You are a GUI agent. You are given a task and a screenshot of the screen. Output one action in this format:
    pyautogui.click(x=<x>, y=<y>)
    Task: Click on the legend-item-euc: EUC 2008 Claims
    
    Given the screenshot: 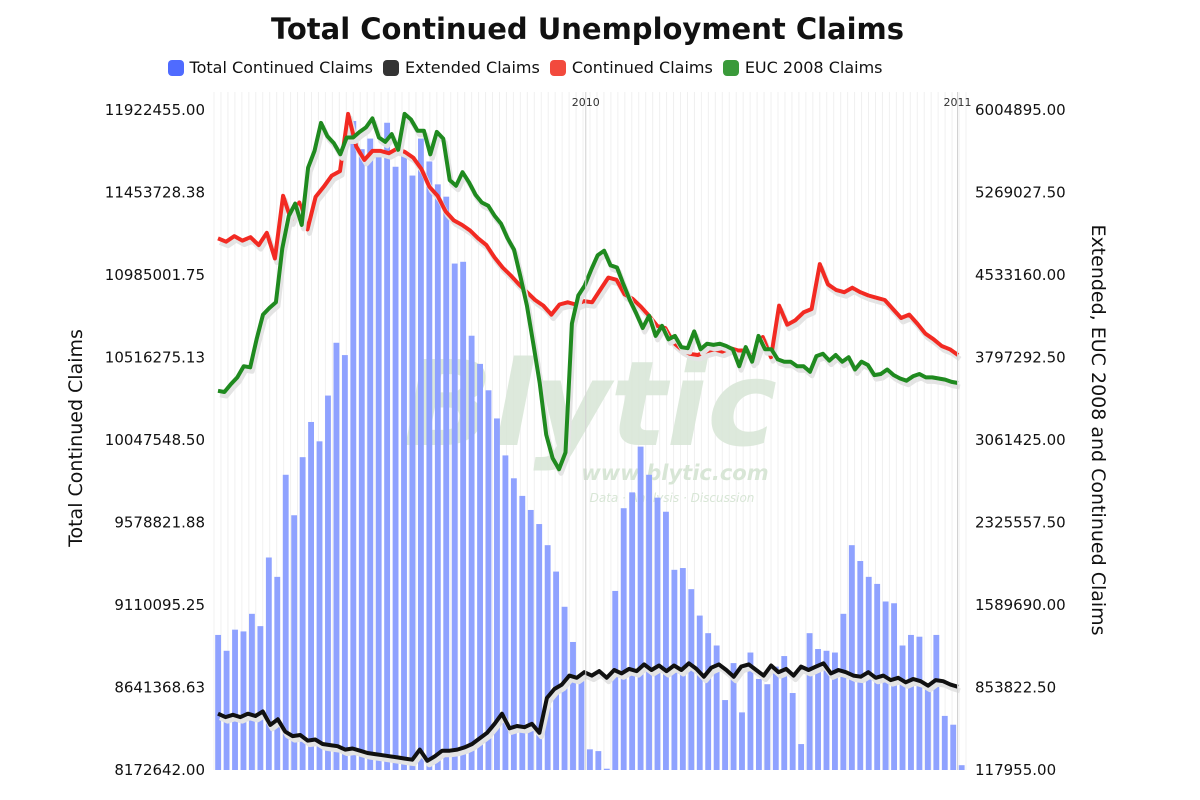 What is the action you would take?
    pyautogui.click(x=802, y=67)
    